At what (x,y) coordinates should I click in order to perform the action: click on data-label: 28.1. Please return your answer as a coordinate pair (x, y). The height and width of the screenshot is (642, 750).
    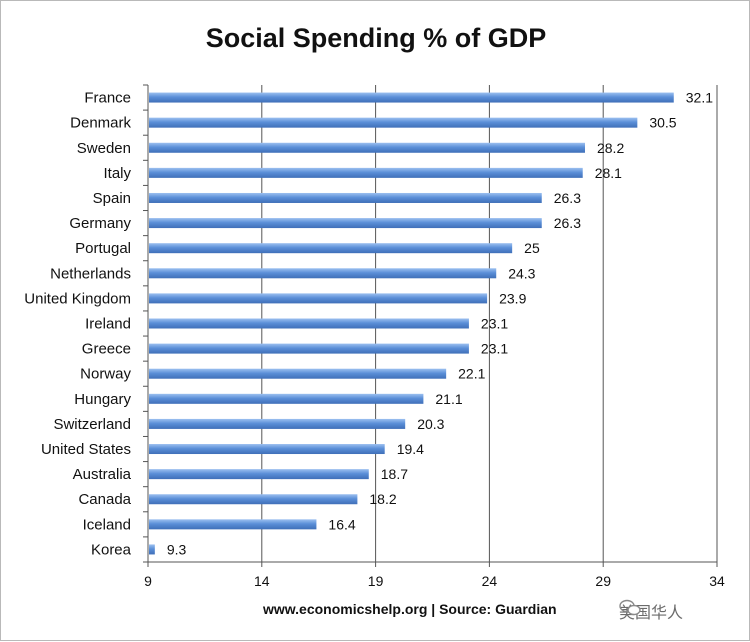
    Looking at the image, I should click on (608, 173).